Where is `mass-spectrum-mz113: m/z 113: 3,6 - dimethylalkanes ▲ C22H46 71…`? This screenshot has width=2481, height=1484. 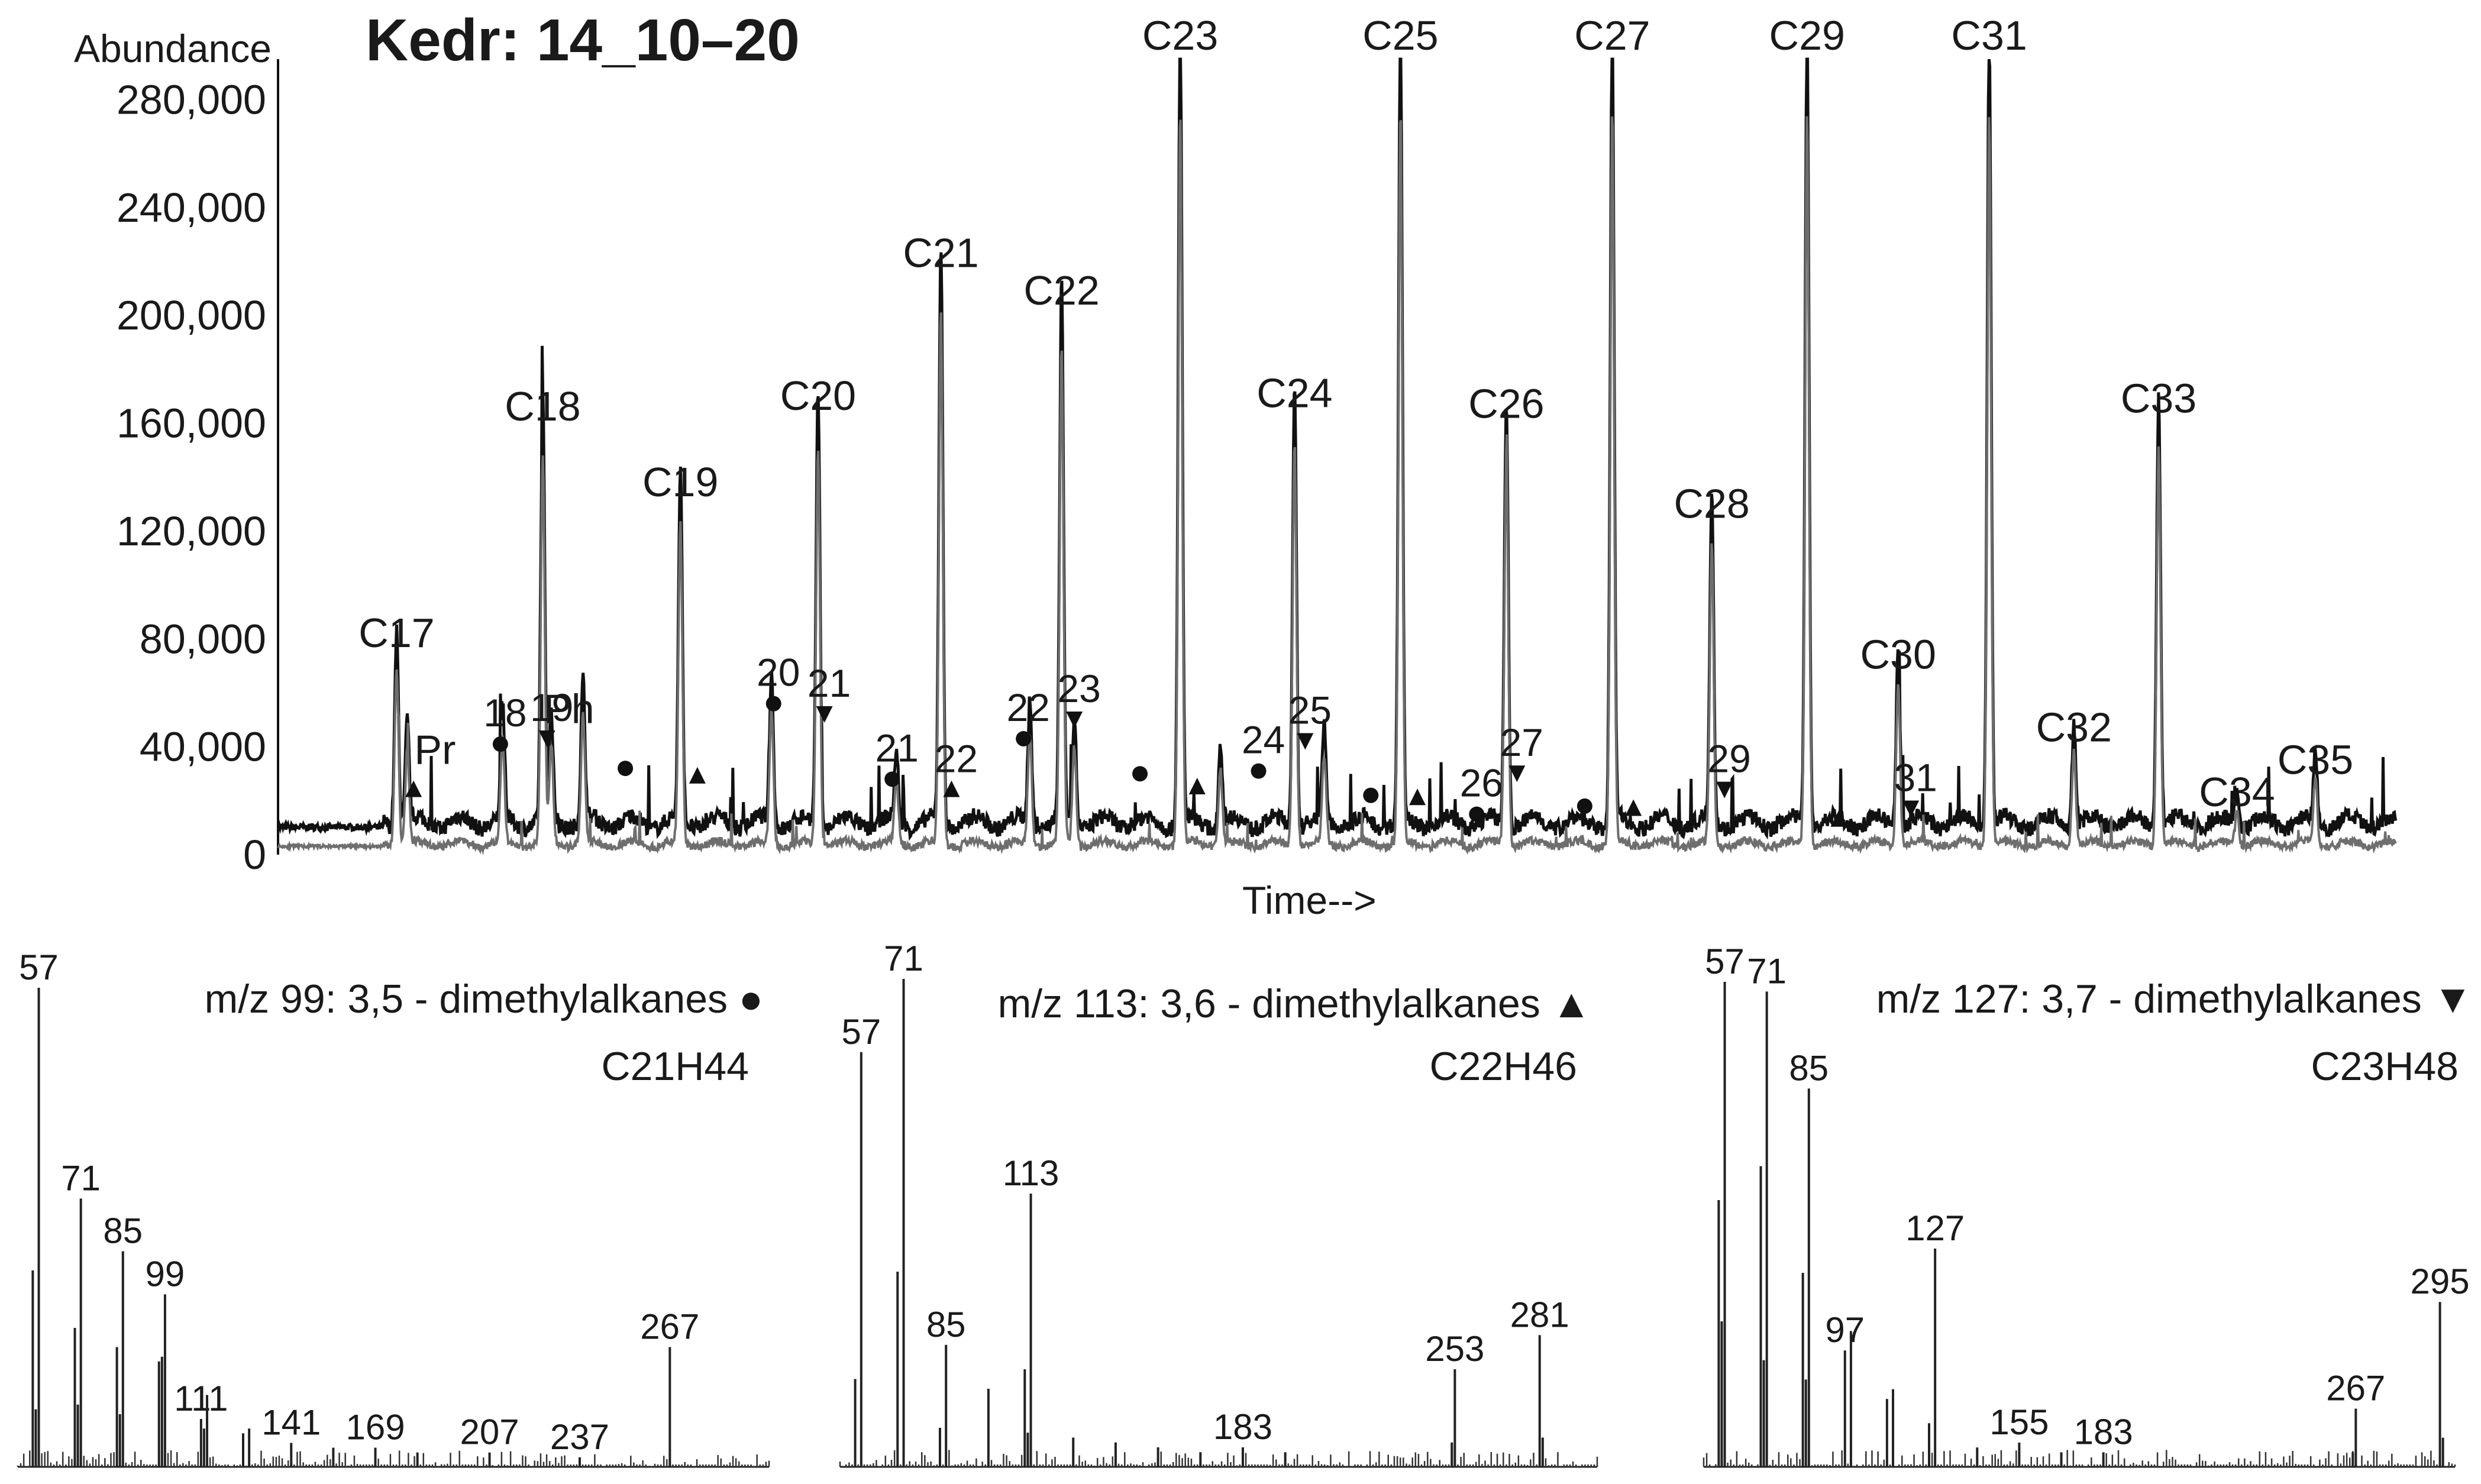
mass-spectrum-mz113: m/z 113: 3,6 - dimethylalkanes ▲ C22H46 71… is located at coordinates (1218, 1203).